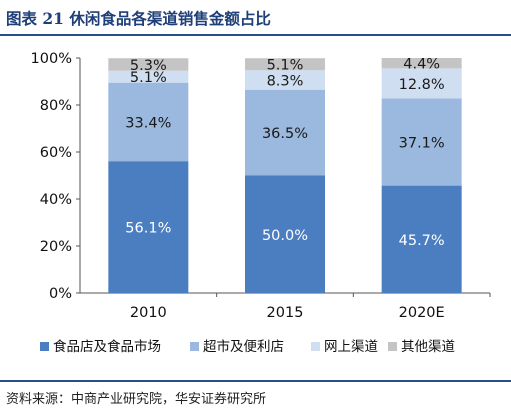  I want to click on y-tick-label: 60%, so click(56, 153).